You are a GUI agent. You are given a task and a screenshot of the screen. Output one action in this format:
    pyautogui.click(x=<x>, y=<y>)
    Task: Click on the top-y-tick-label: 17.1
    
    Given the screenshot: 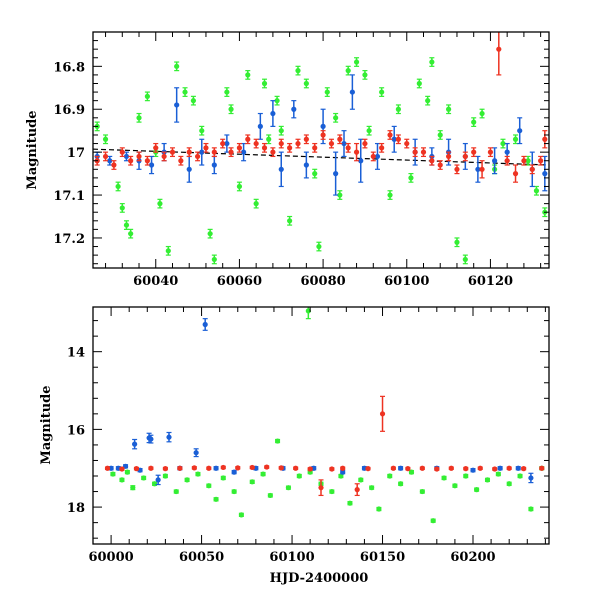 What is the action you would take?
    pyautogui.click(x=69, y=196)
    